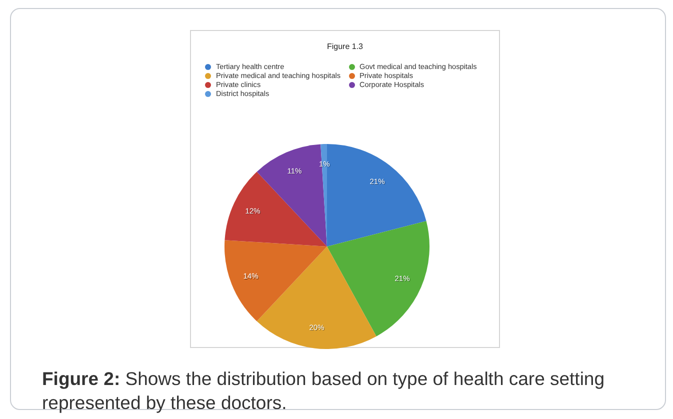  I want to click on caption: Figure 2: Shows the distribution based on type of health care setting represented by these doctors., so click(324, 391).